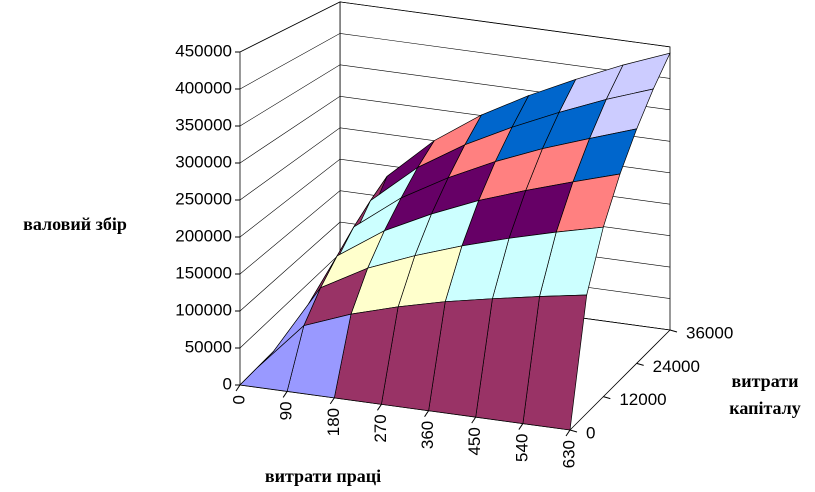 The width and height of the screenshot is (815, 492). I want to click on z-tick-label: 0, so click(227, 383).